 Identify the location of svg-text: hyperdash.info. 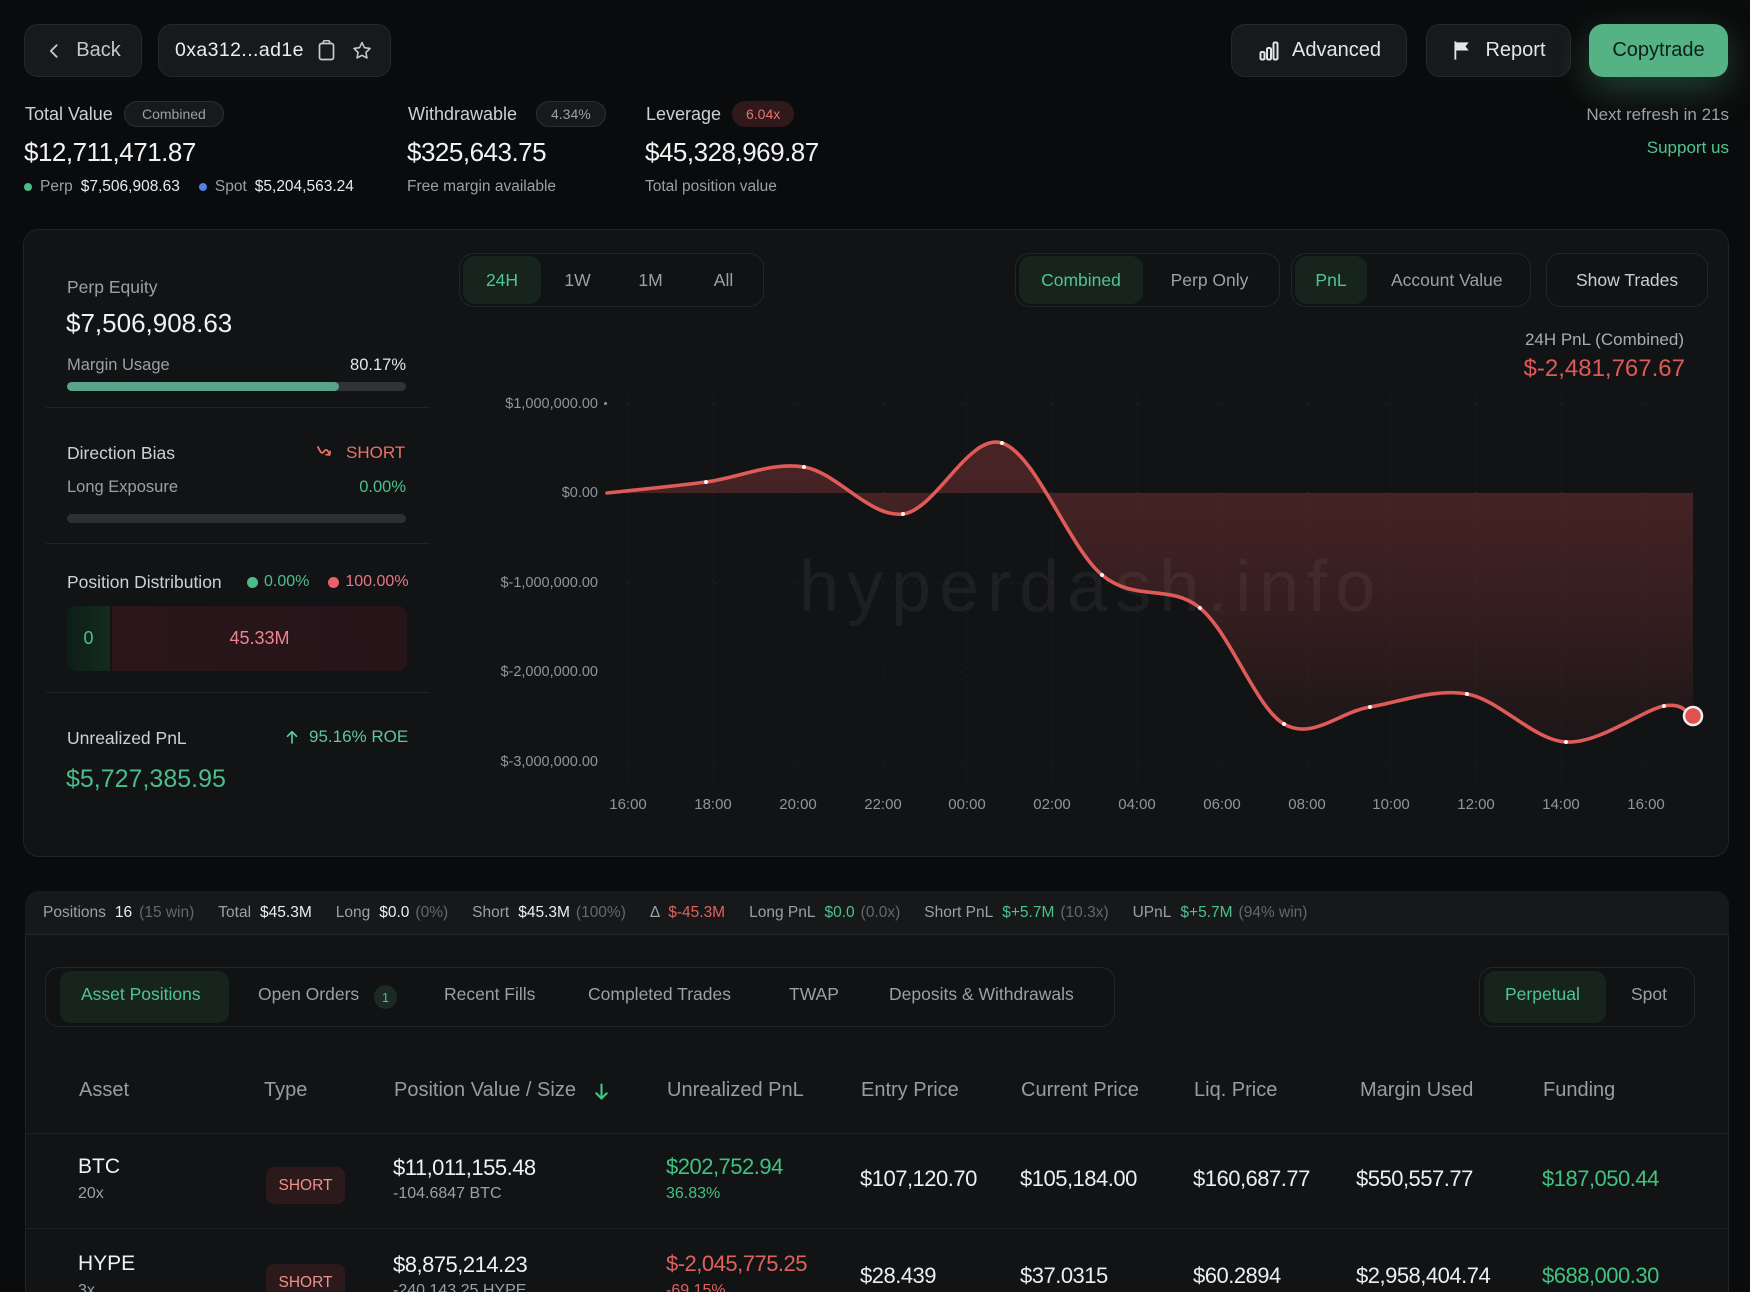
(1091, 587).